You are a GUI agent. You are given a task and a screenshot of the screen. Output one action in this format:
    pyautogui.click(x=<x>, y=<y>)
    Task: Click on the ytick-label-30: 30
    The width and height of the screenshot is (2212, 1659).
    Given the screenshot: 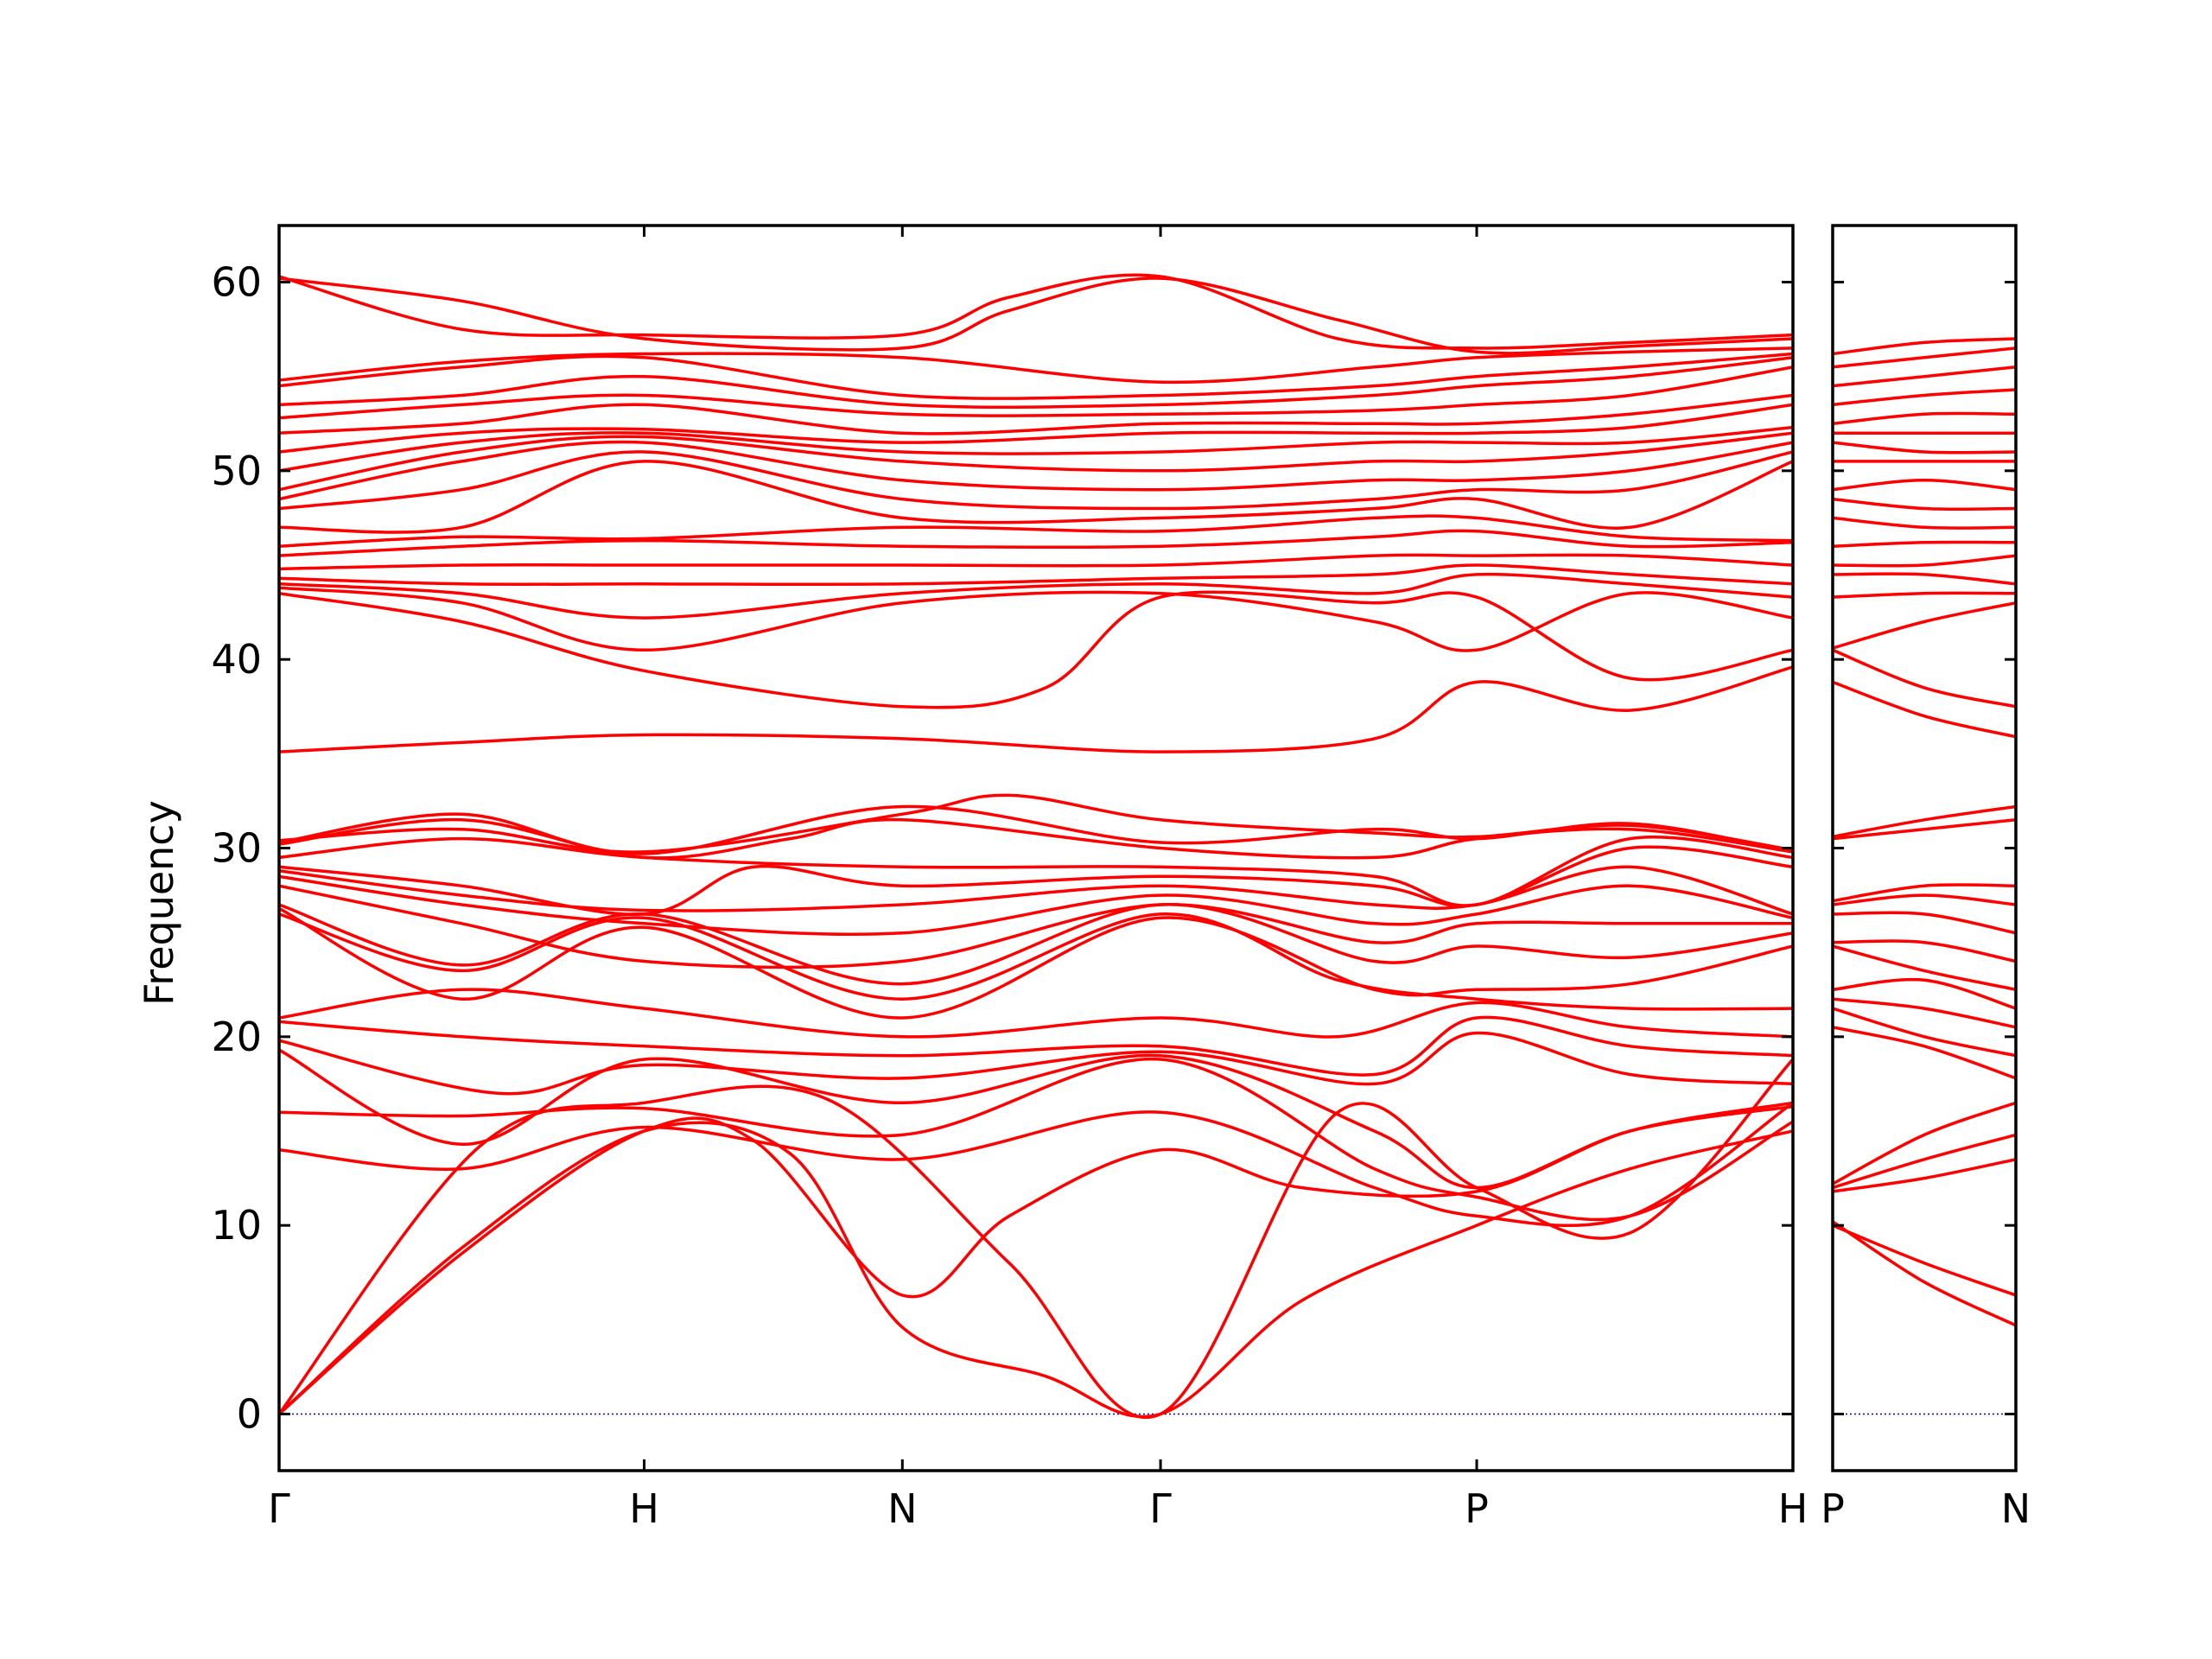 What is the action you would take?
    pyautogui.click(x=236, y=848)
    